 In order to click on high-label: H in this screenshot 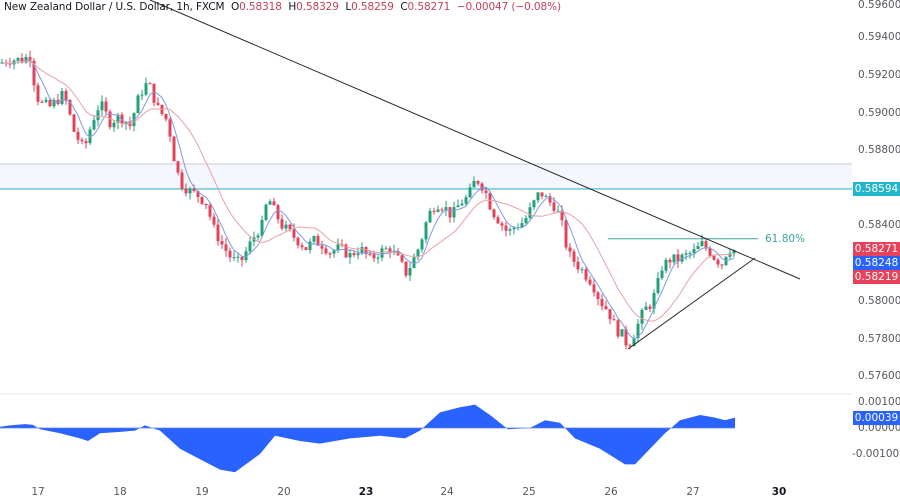, I will do `click(292, 7)`.